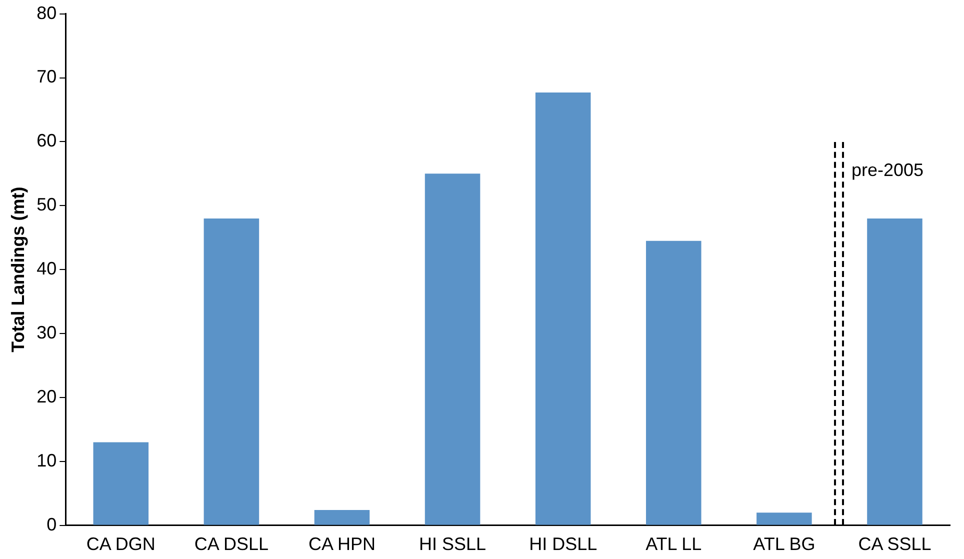 The width and height of the screenshot is (964, 559). Describe the element at coordinates (18, 269) in the screenshot. I see `y-axis-title: Total Landings (mt)` at that location.